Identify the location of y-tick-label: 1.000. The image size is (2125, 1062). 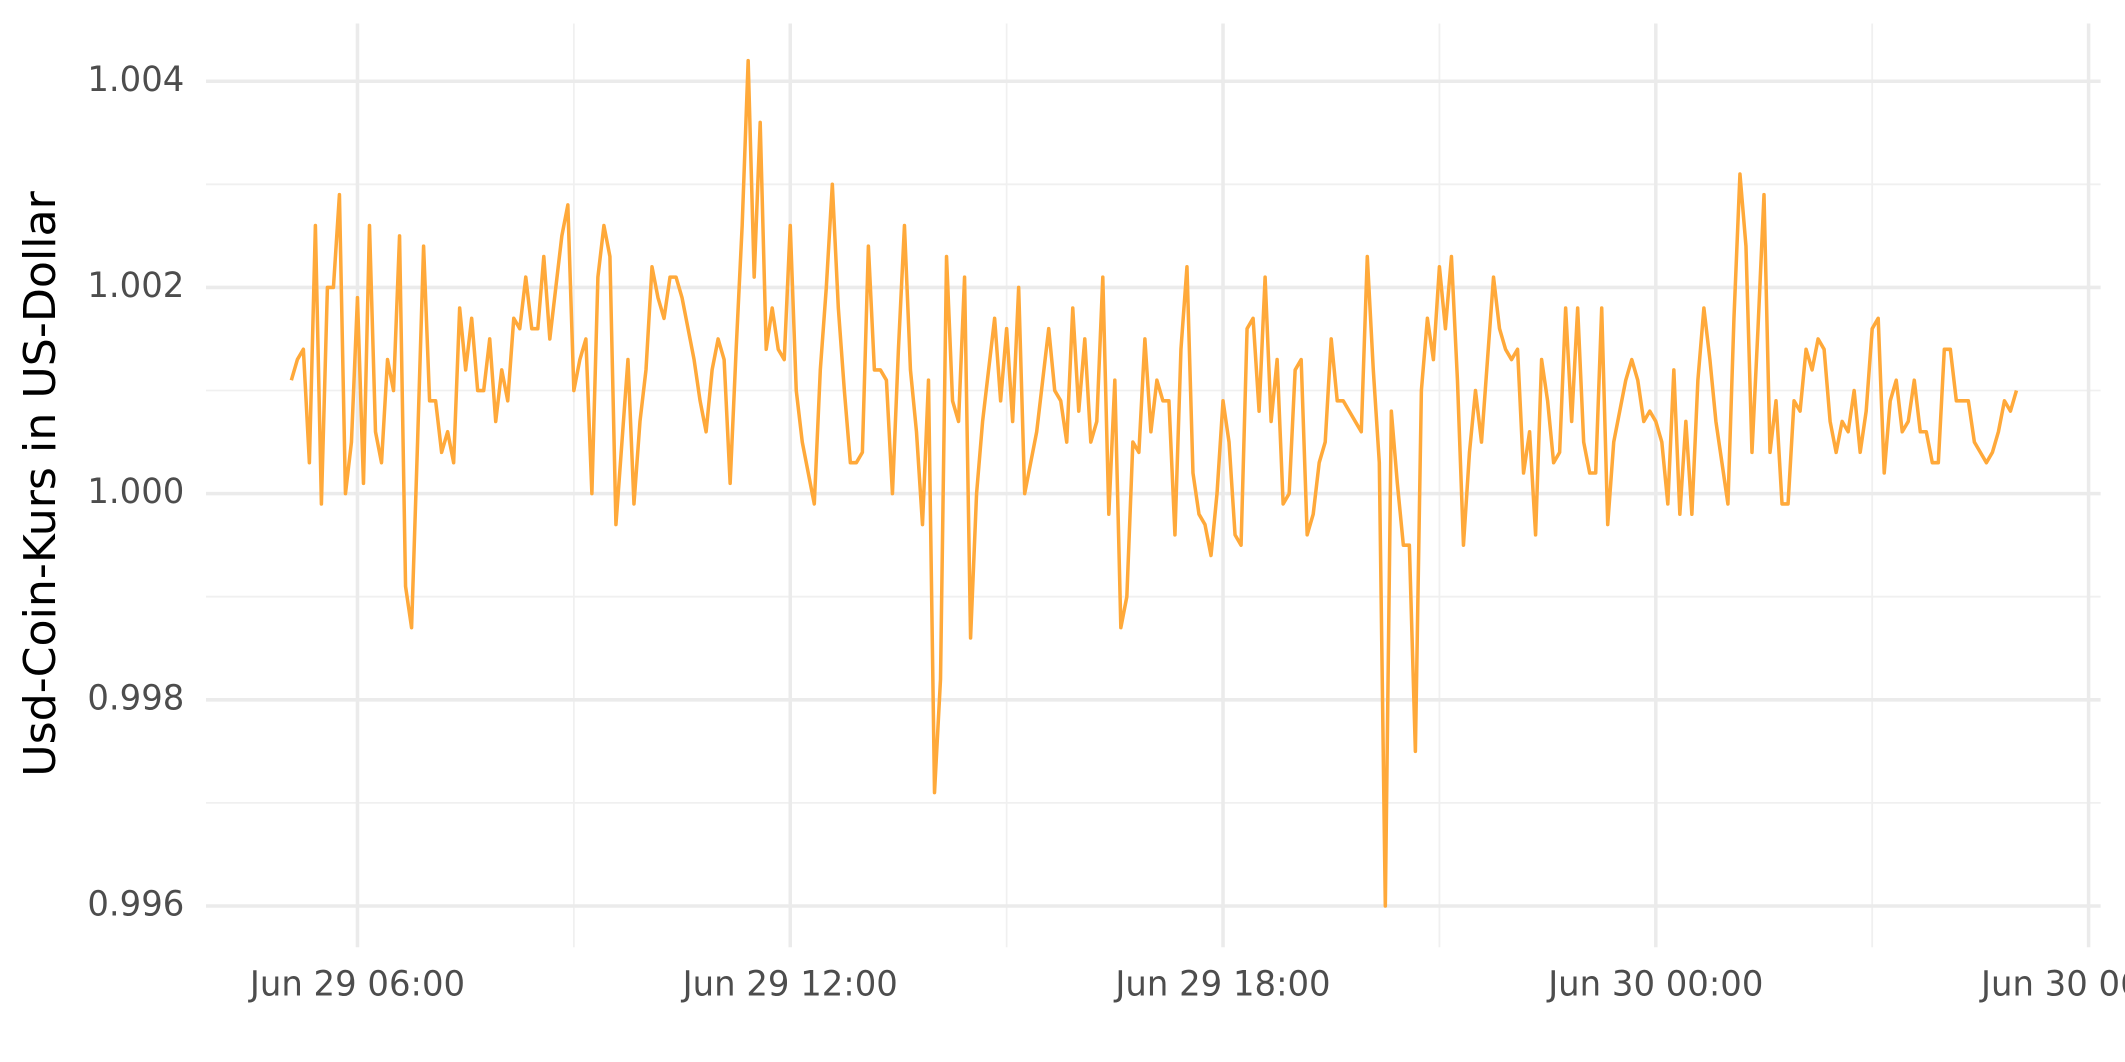
(135, 492).